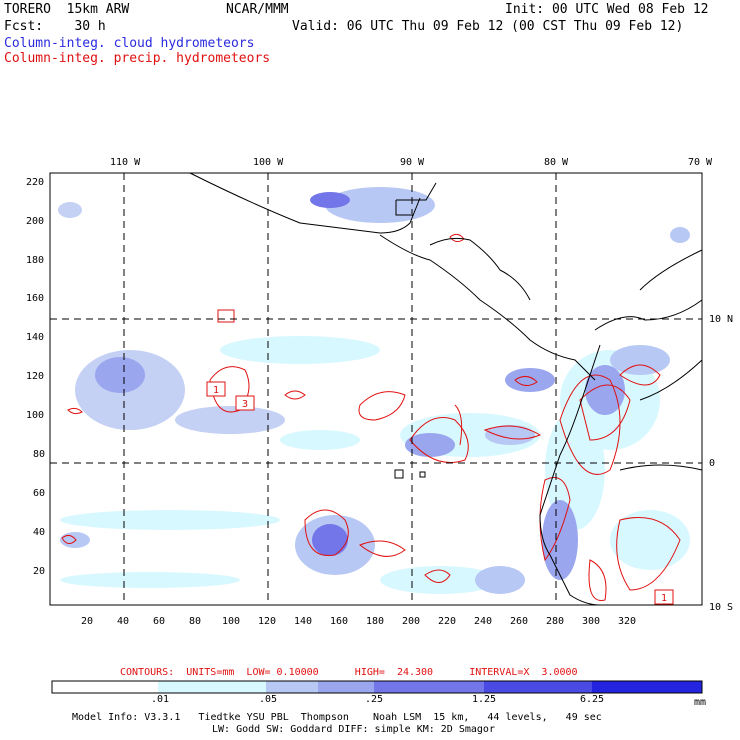 This screenshot has height=740, width=740. Describe the element at coordinates (35, 221) in the screenshot. I see `y-tick: 200` at that location.